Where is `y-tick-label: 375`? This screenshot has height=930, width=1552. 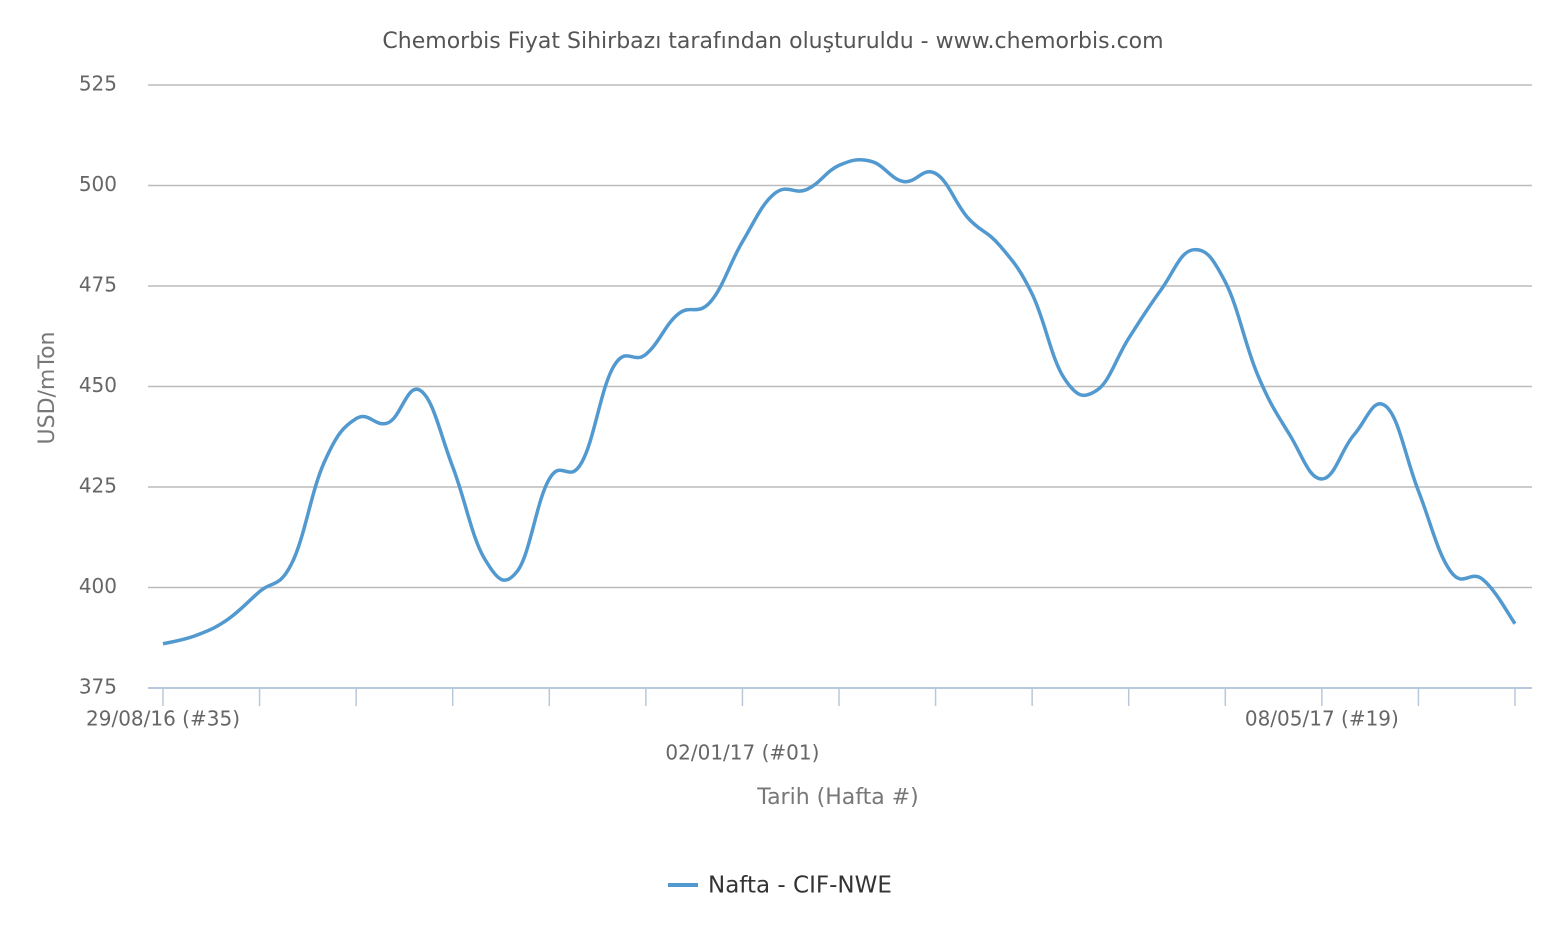 y-tick-label: 375 is located at coordinates (98, 687).